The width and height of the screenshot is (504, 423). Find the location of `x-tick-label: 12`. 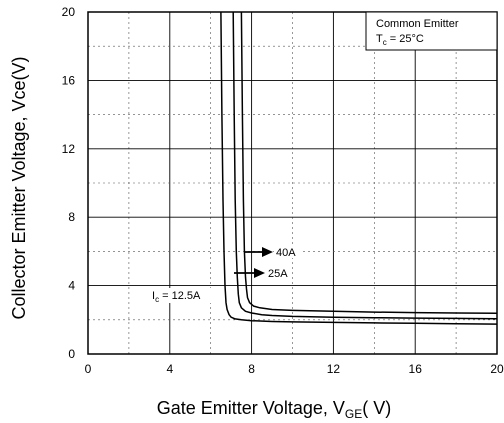

x-tick-label: 12 is located at coordinates (334, 369).